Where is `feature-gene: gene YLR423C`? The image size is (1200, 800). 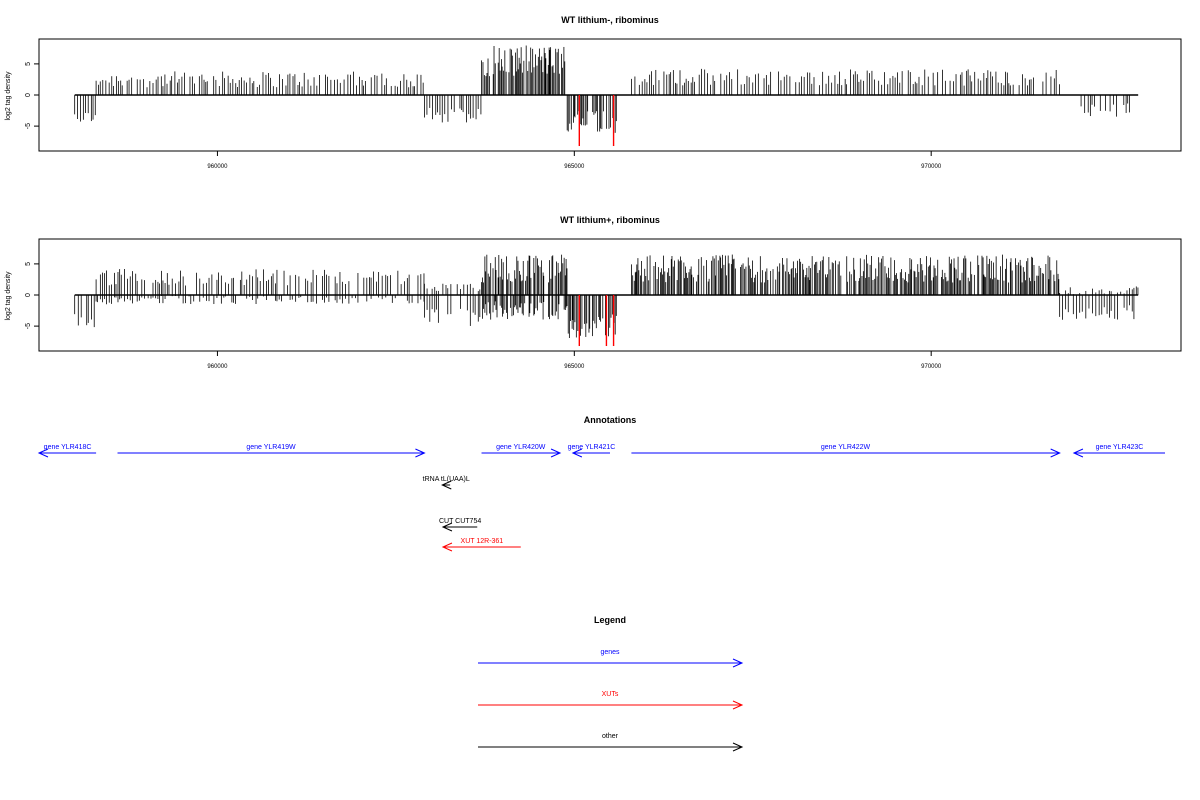
feature-gene: gene YLR423C is located at coordinates (1118, 451).